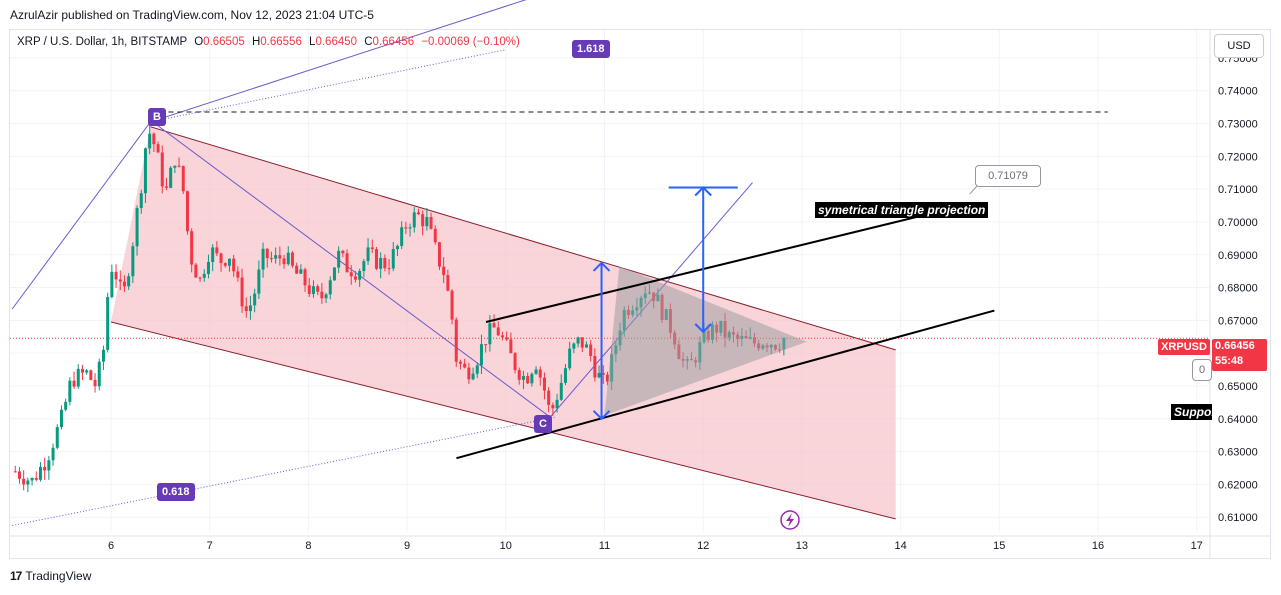 This screenshot has width=1281, height=595. What do you see at coordinates (543, 424) in the screenshot?
I see `point-c-label: C` at bounding box center [543, 424].